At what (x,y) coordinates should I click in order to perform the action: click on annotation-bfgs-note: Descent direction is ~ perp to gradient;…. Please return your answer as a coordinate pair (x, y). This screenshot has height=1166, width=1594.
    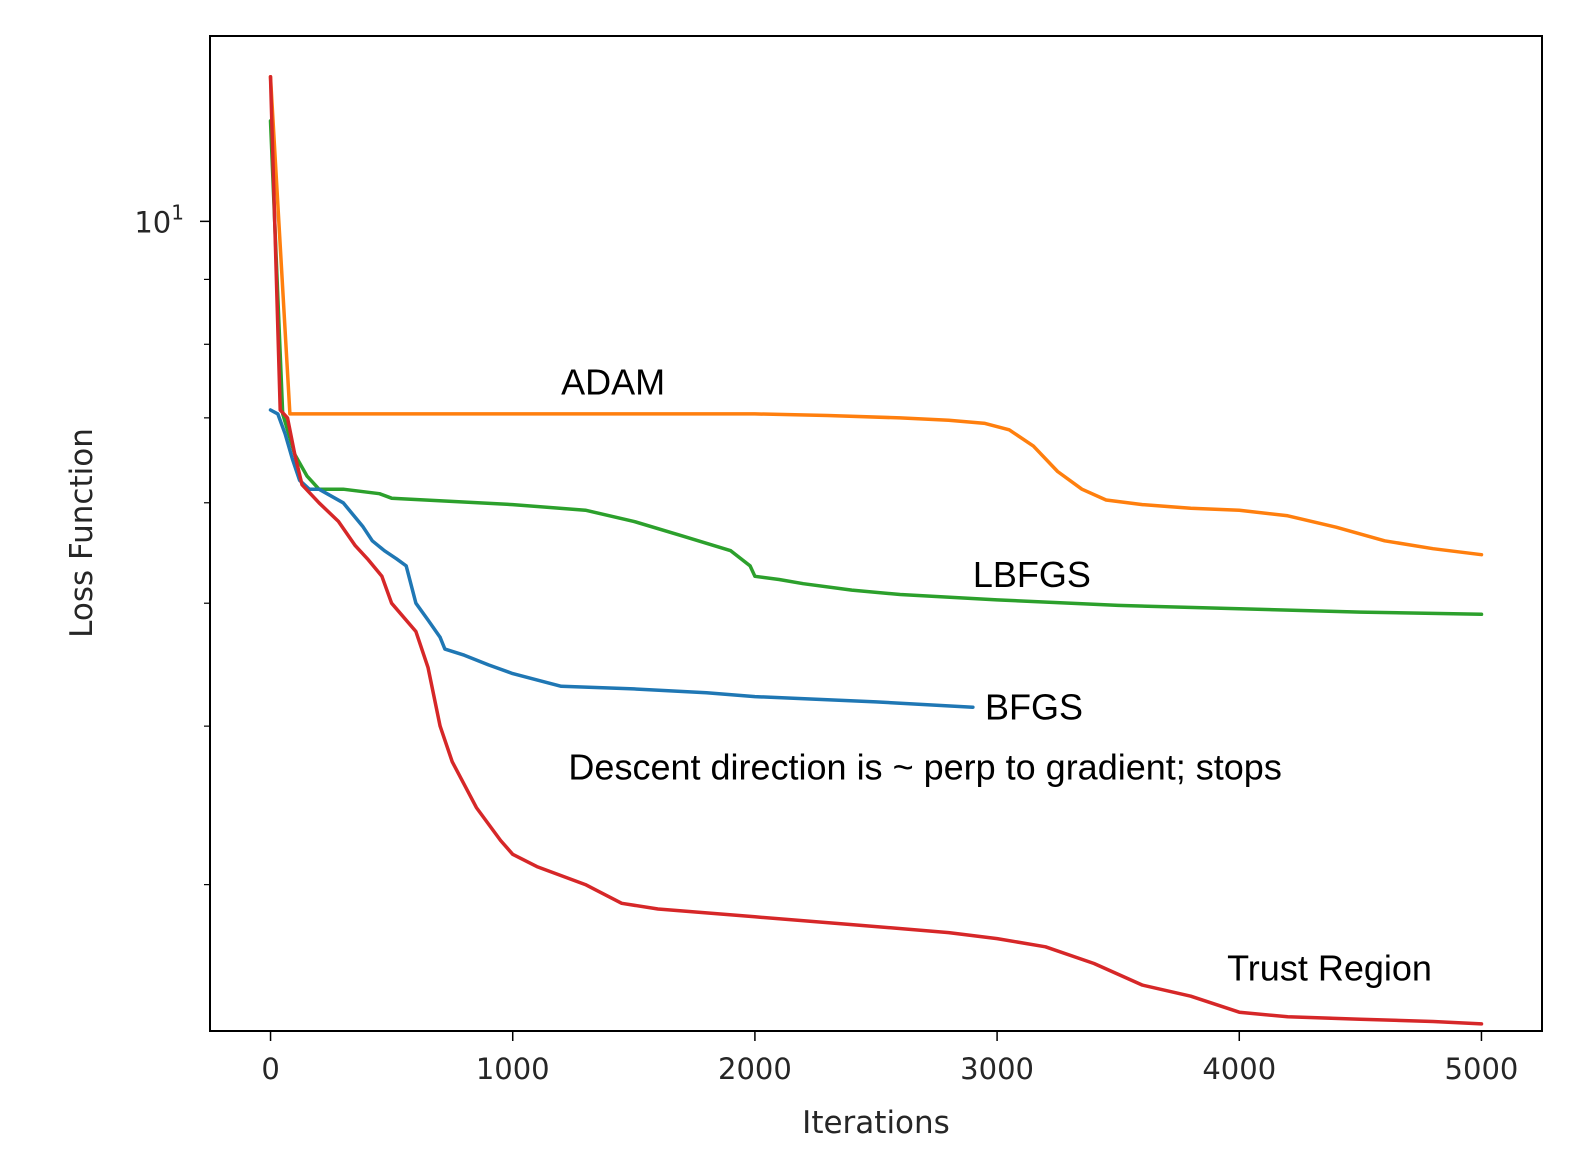
    Looking at the image, I should click on (924, 767).